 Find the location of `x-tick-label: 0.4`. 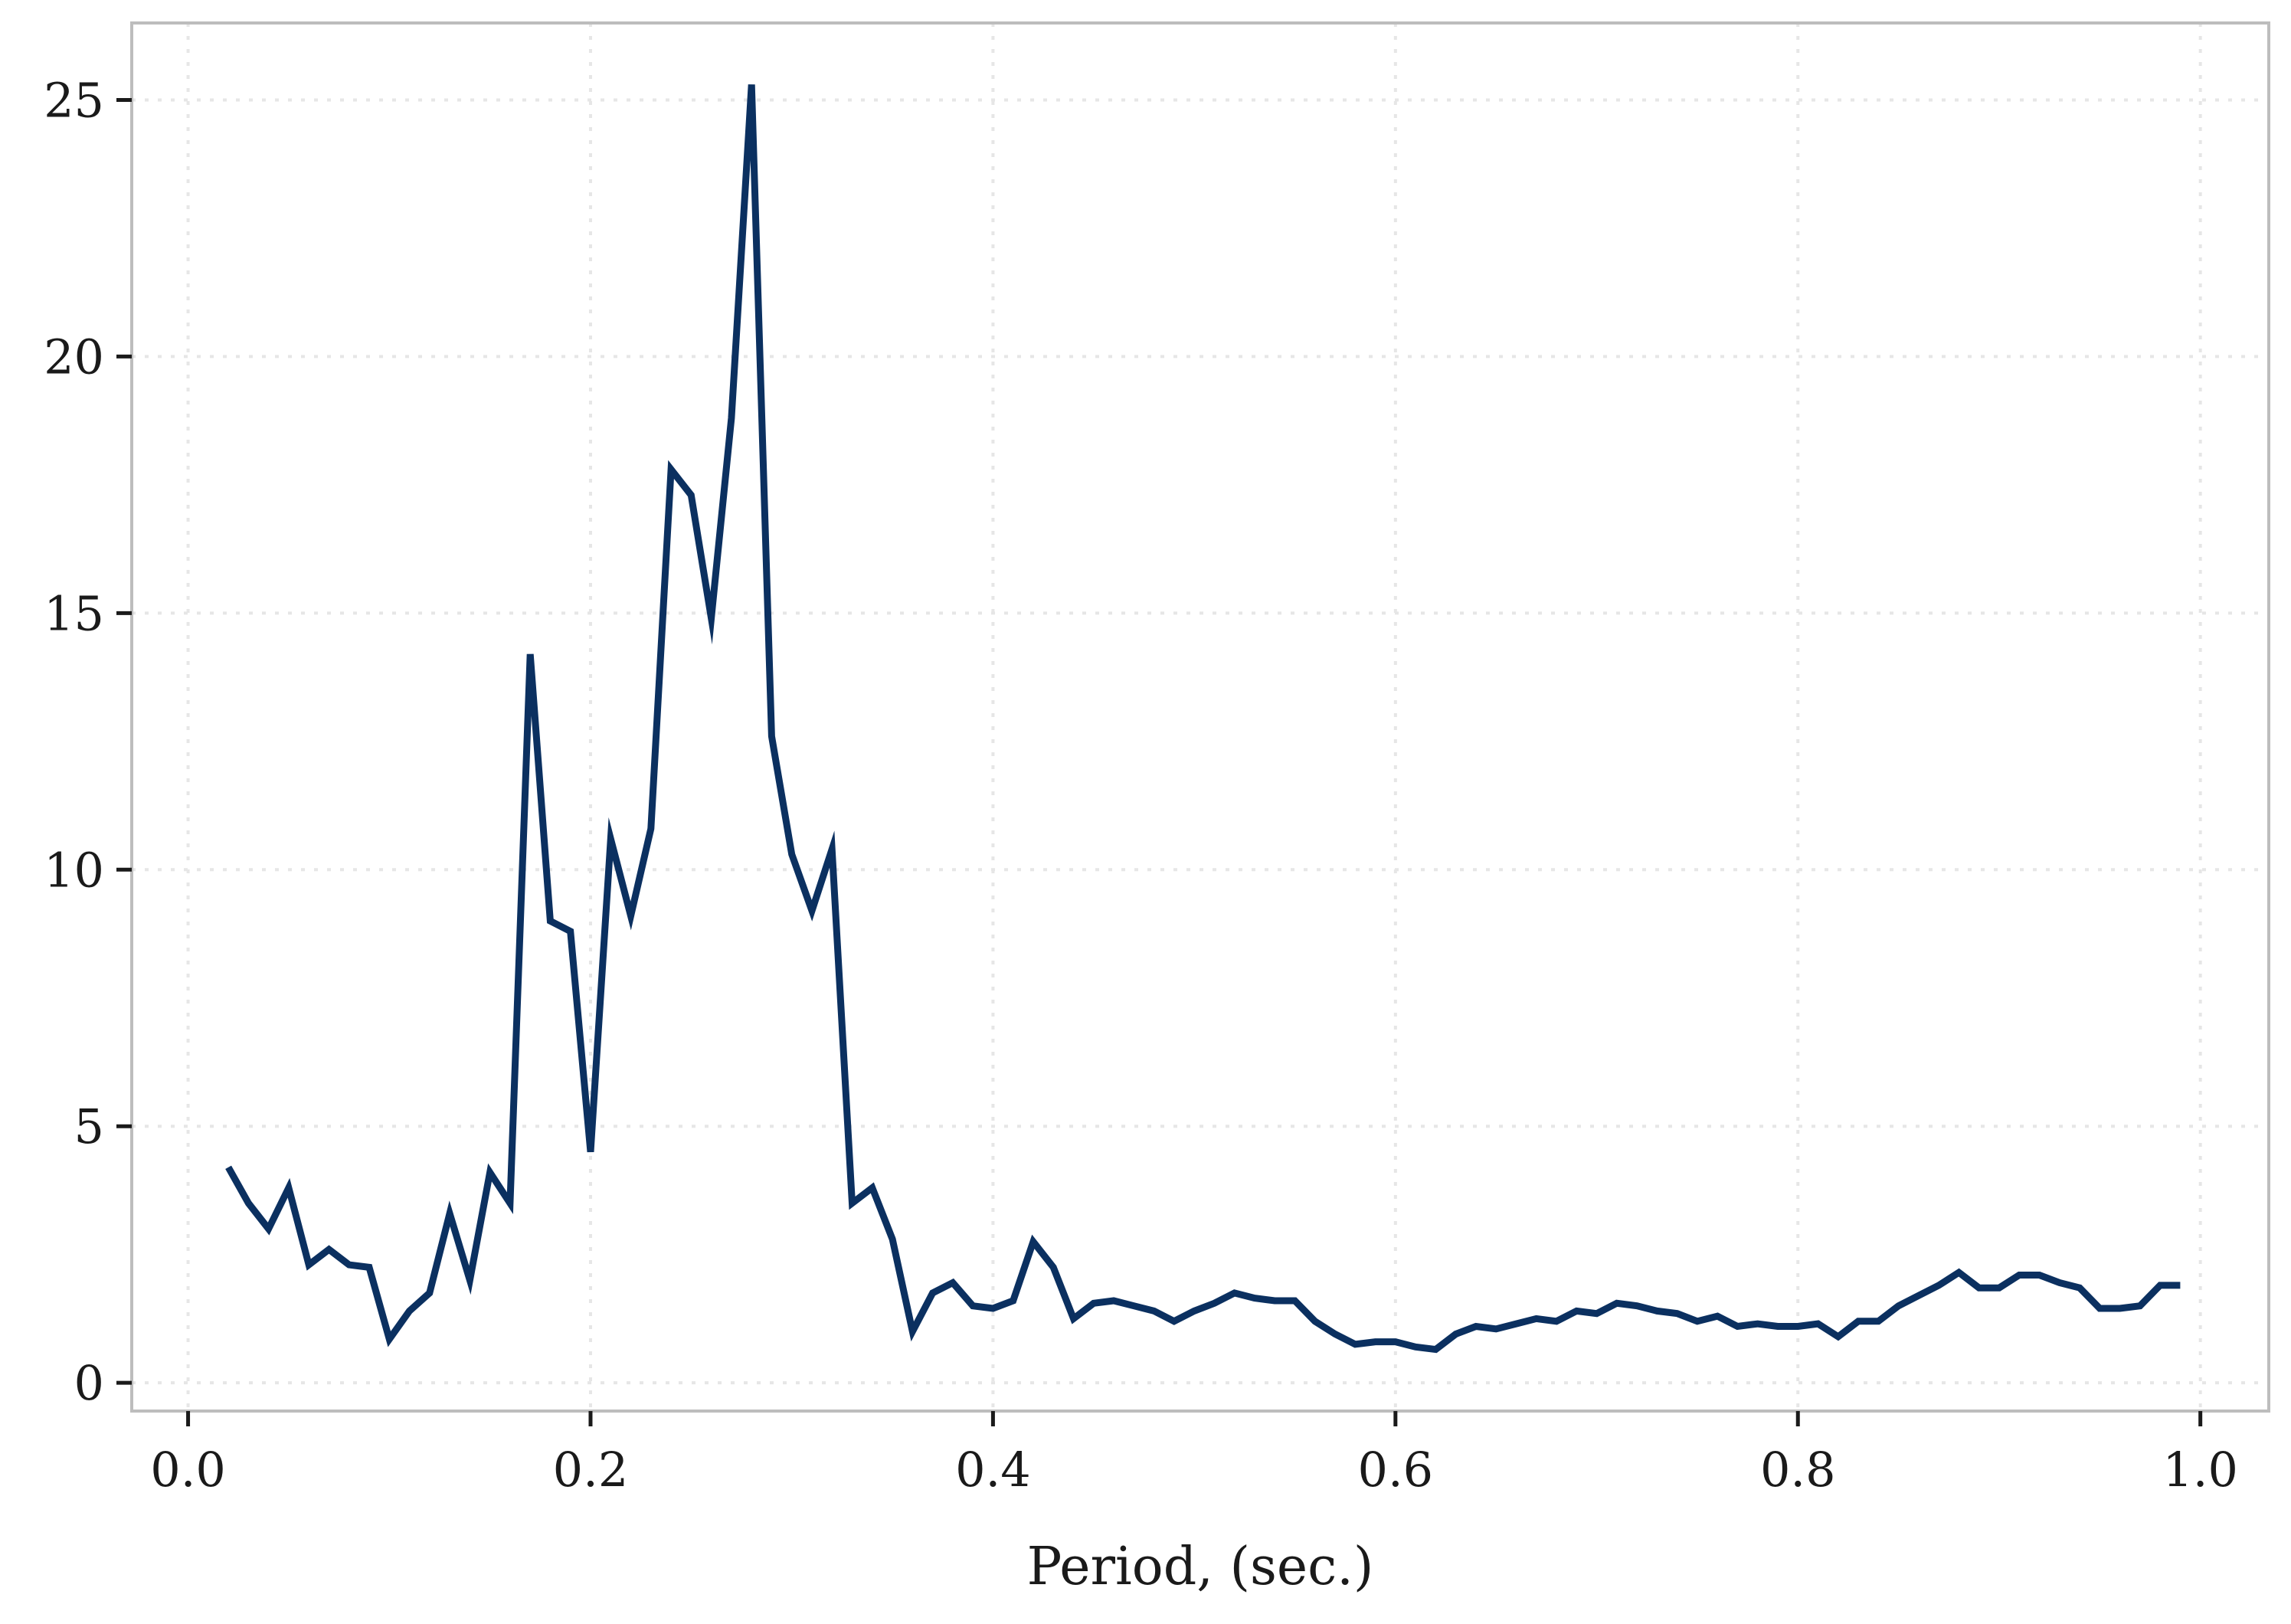

x-tick-label: 0.4 is located at coordinates (993, 1470).